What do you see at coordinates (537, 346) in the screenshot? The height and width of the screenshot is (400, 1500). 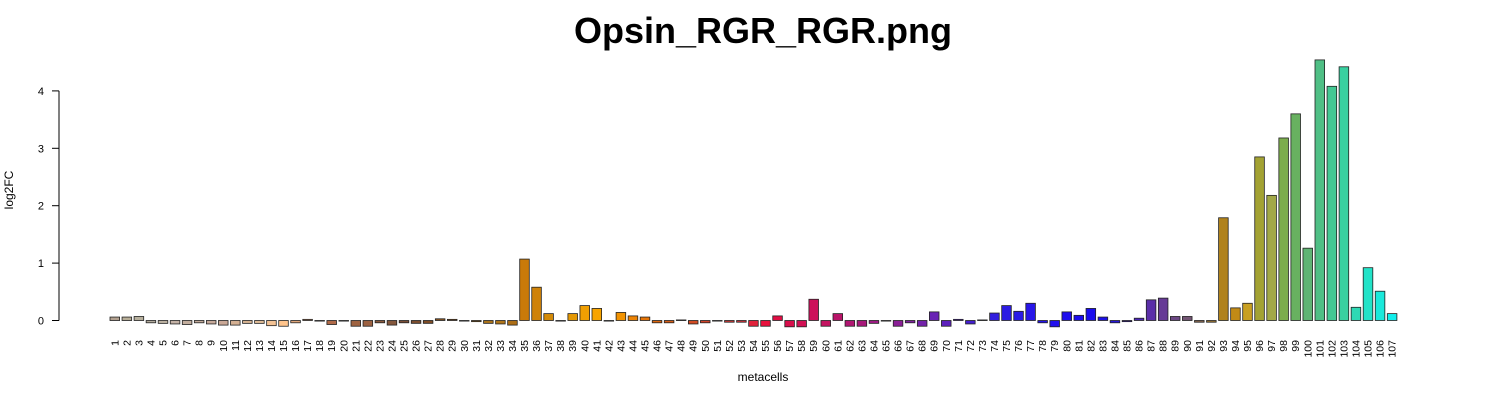 I see `x-tick-label: 36` at bounding box center [537, 346].